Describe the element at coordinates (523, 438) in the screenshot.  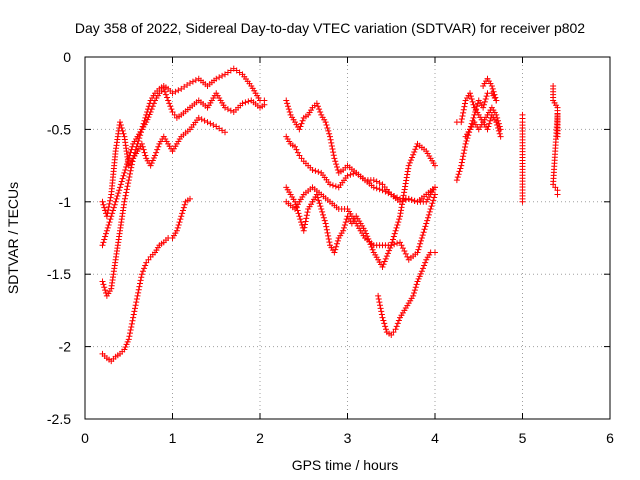
I see `x-tick-label: 5` at that location.